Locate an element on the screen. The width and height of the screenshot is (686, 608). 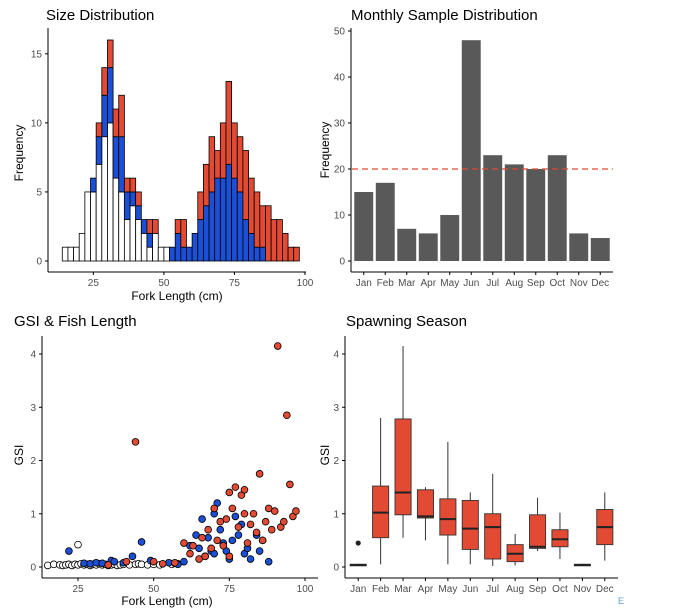
x-tick-label: 50 is located at coordinates (164, 283).